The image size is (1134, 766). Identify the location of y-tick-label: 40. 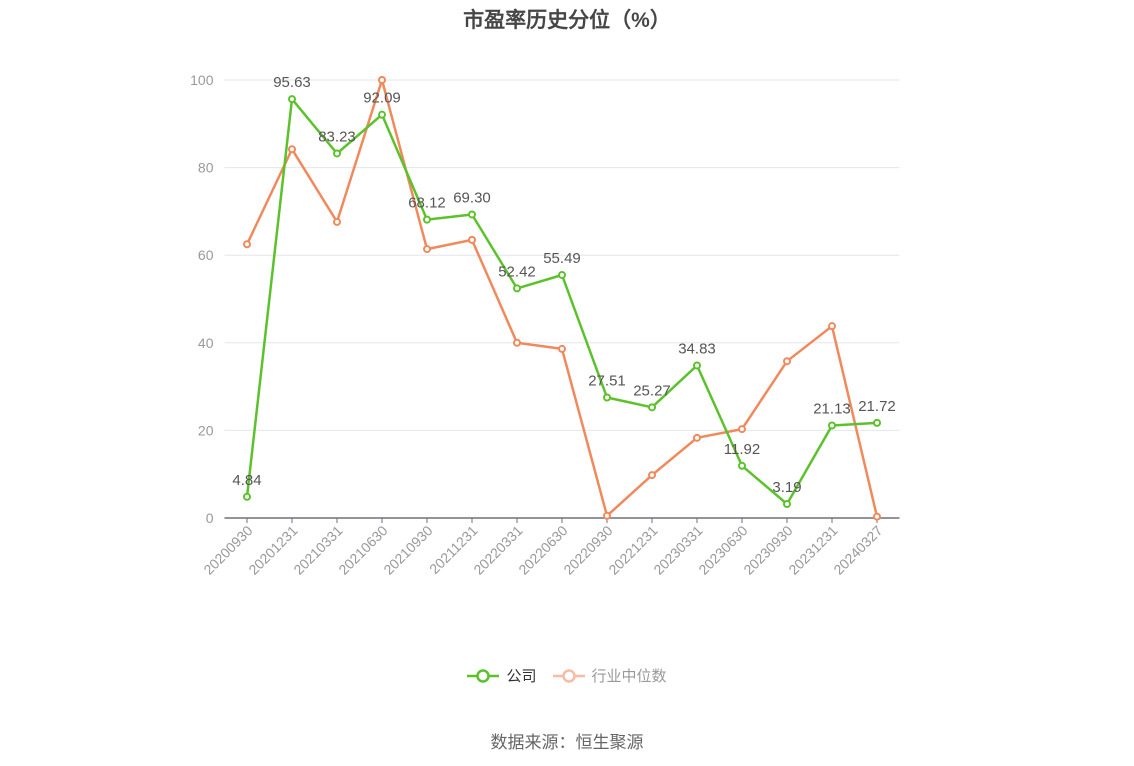
(206, 343).